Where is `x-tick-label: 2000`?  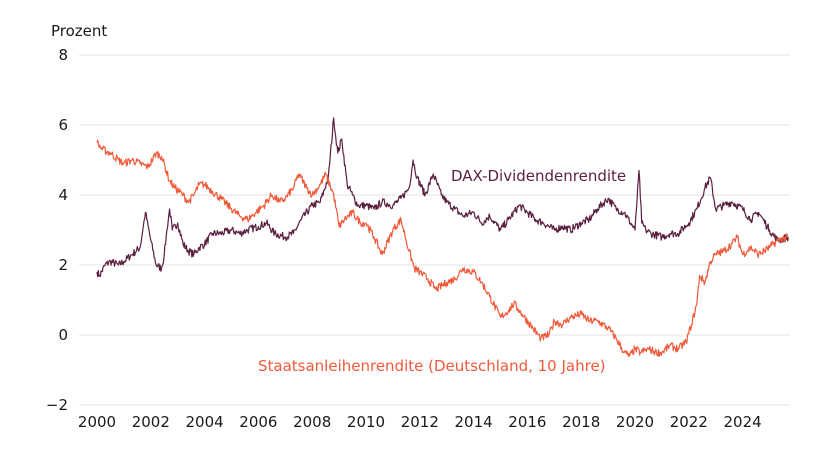
x-tick-label: 2000 is located at coordinates (97, 422).